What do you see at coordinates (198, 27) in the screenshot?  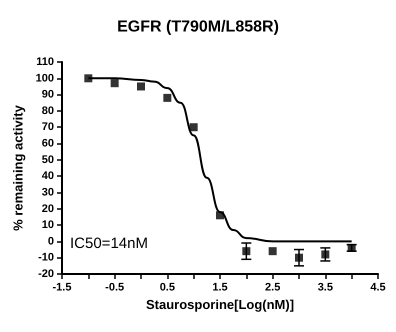 I see `chart-title: EGFR (T790M/L858R)` at bounding box center [198, 27].